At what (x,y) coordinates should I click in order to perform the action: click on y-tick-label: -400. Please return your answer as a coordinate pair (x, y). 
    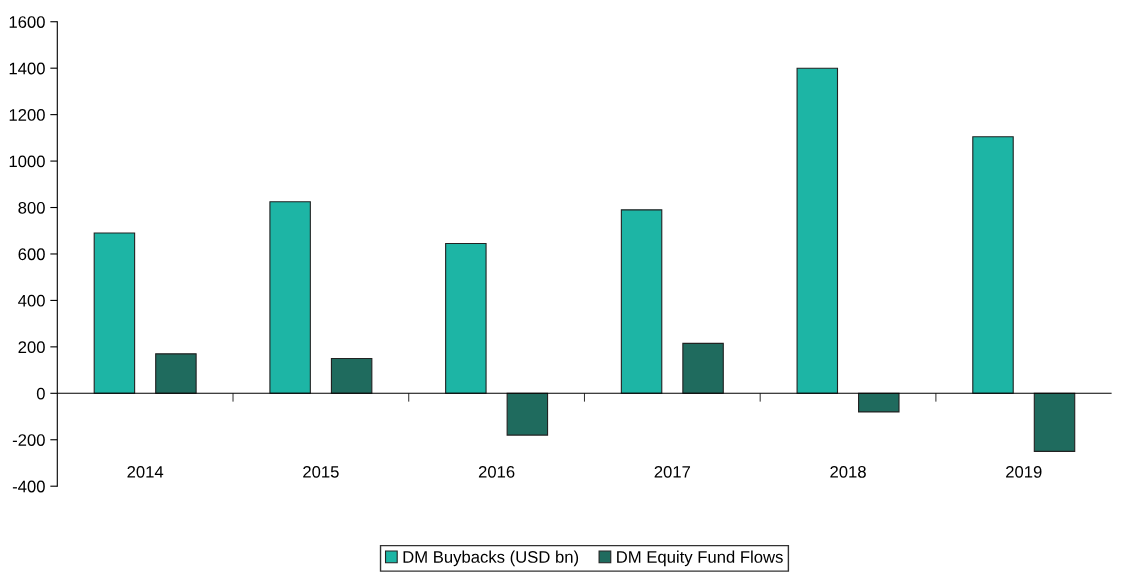
    Looking at the image, I should click on (28, 486).